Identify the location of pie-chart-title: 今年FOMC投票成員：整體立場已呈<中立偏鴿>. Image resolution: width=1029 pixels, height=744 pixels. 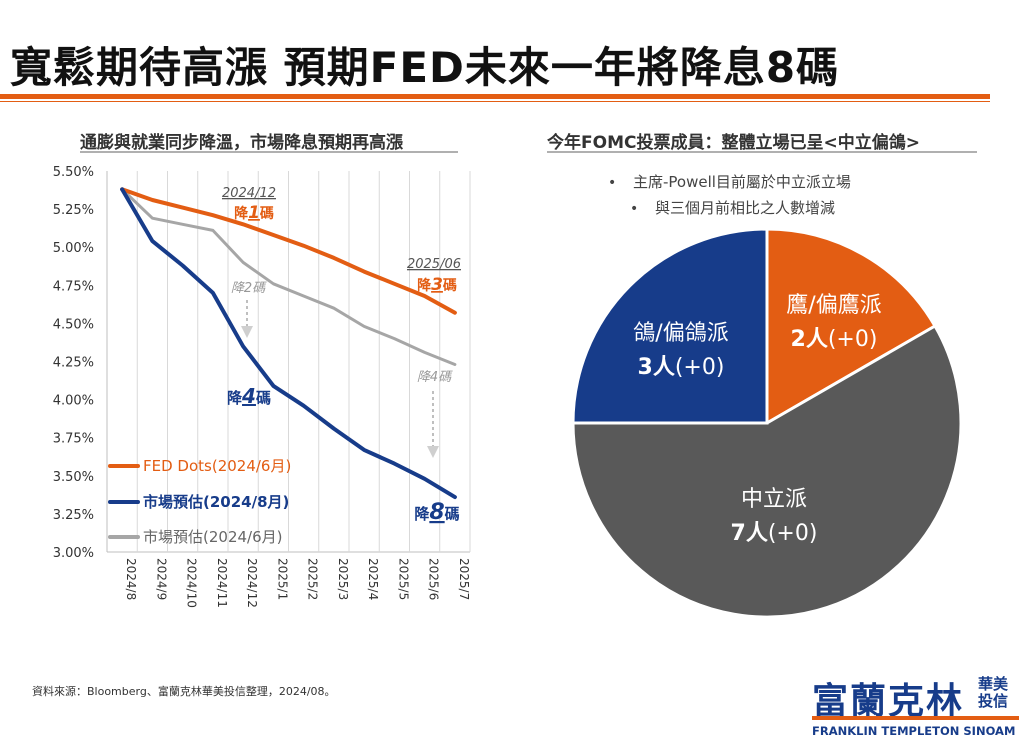
(733, 143).